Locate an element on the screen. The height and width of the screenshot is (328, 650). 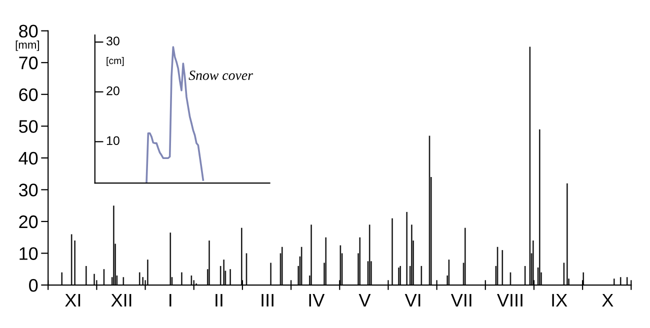
x-tick-label: IV is located at coordinates (317, 300).